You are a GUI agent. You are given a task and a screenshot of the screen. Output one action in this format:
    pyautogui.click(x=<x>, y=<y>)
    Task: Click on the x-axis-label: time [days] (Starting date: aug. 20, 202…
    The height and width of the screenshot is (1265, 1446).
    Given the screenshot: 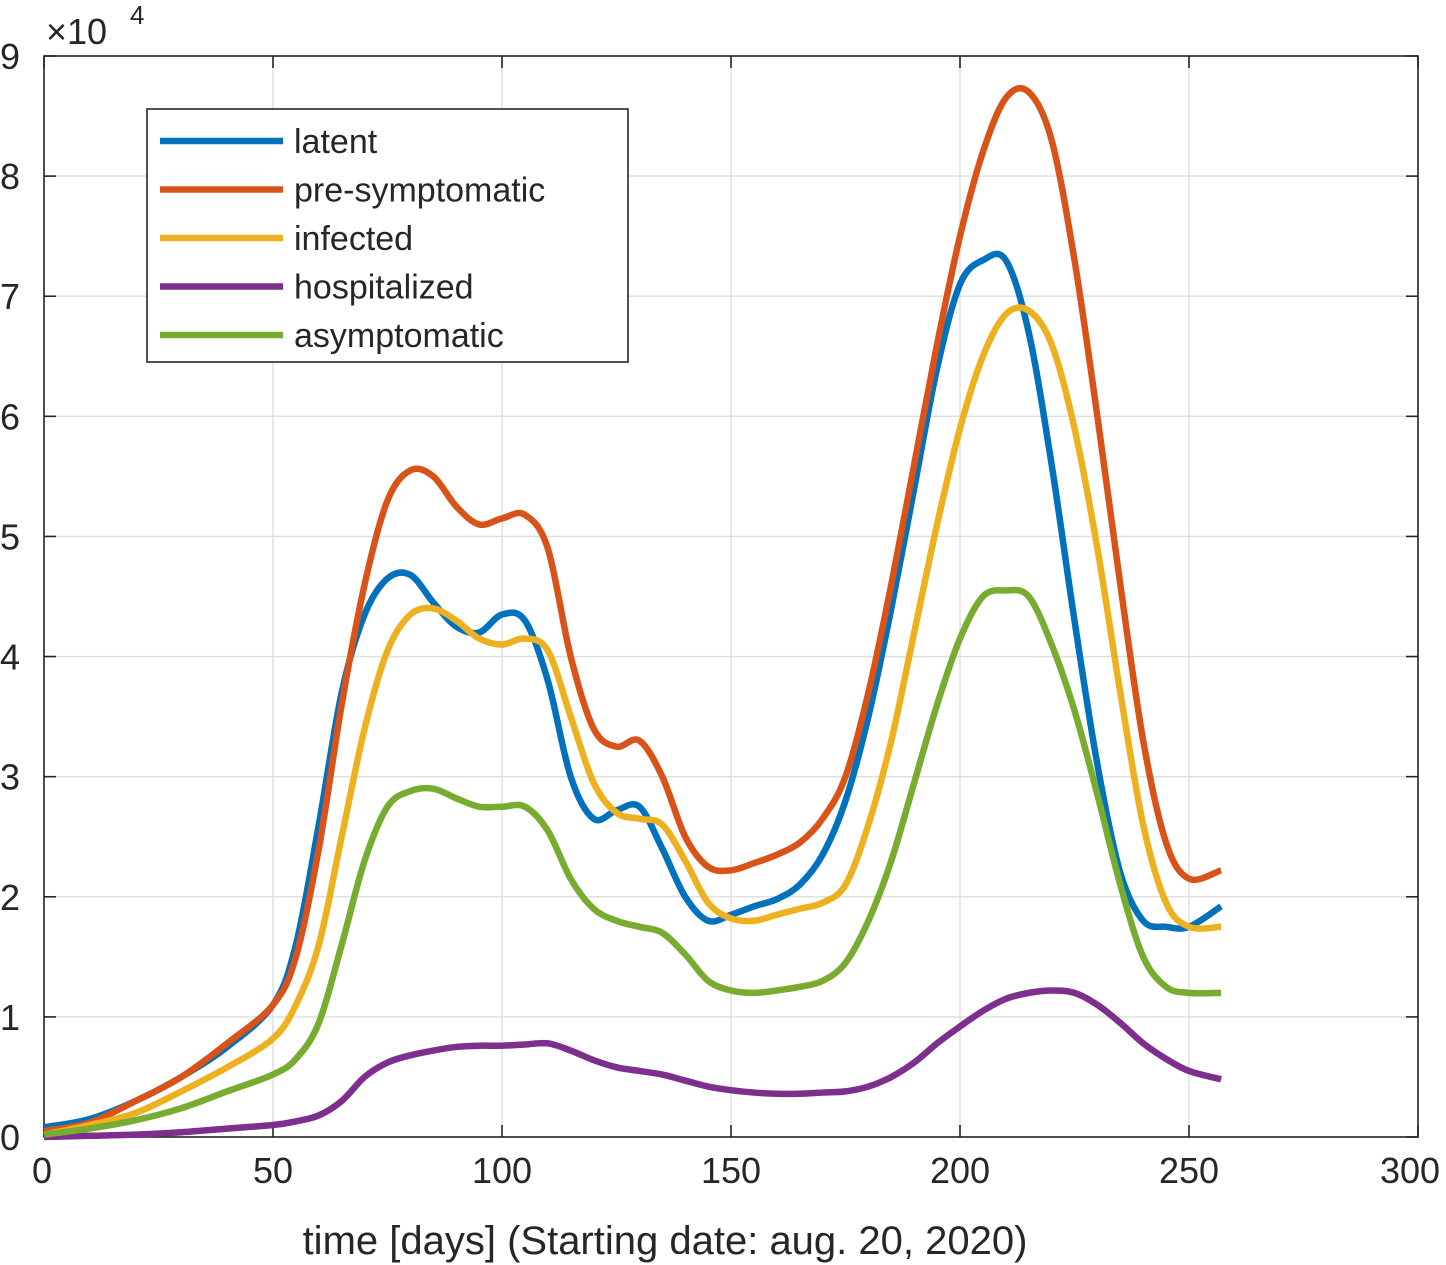 What is the action you would take?
    pyautogui.click(x=665, y=1241)
    